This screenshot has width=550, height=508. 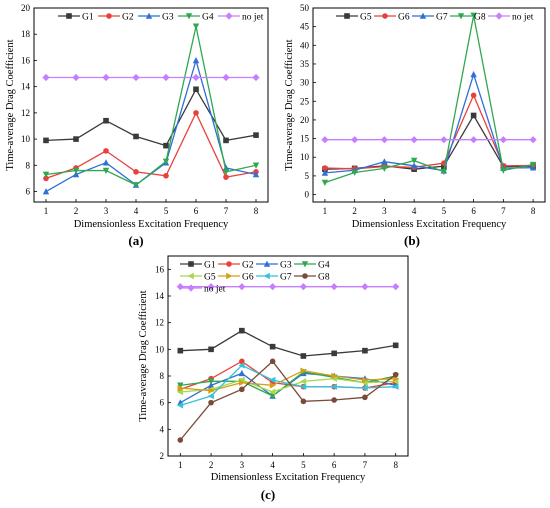 What do you see at coordinates (523, 18) in the screenshot?
I see `legend-label: no jet` at bounding box center [523, 18].